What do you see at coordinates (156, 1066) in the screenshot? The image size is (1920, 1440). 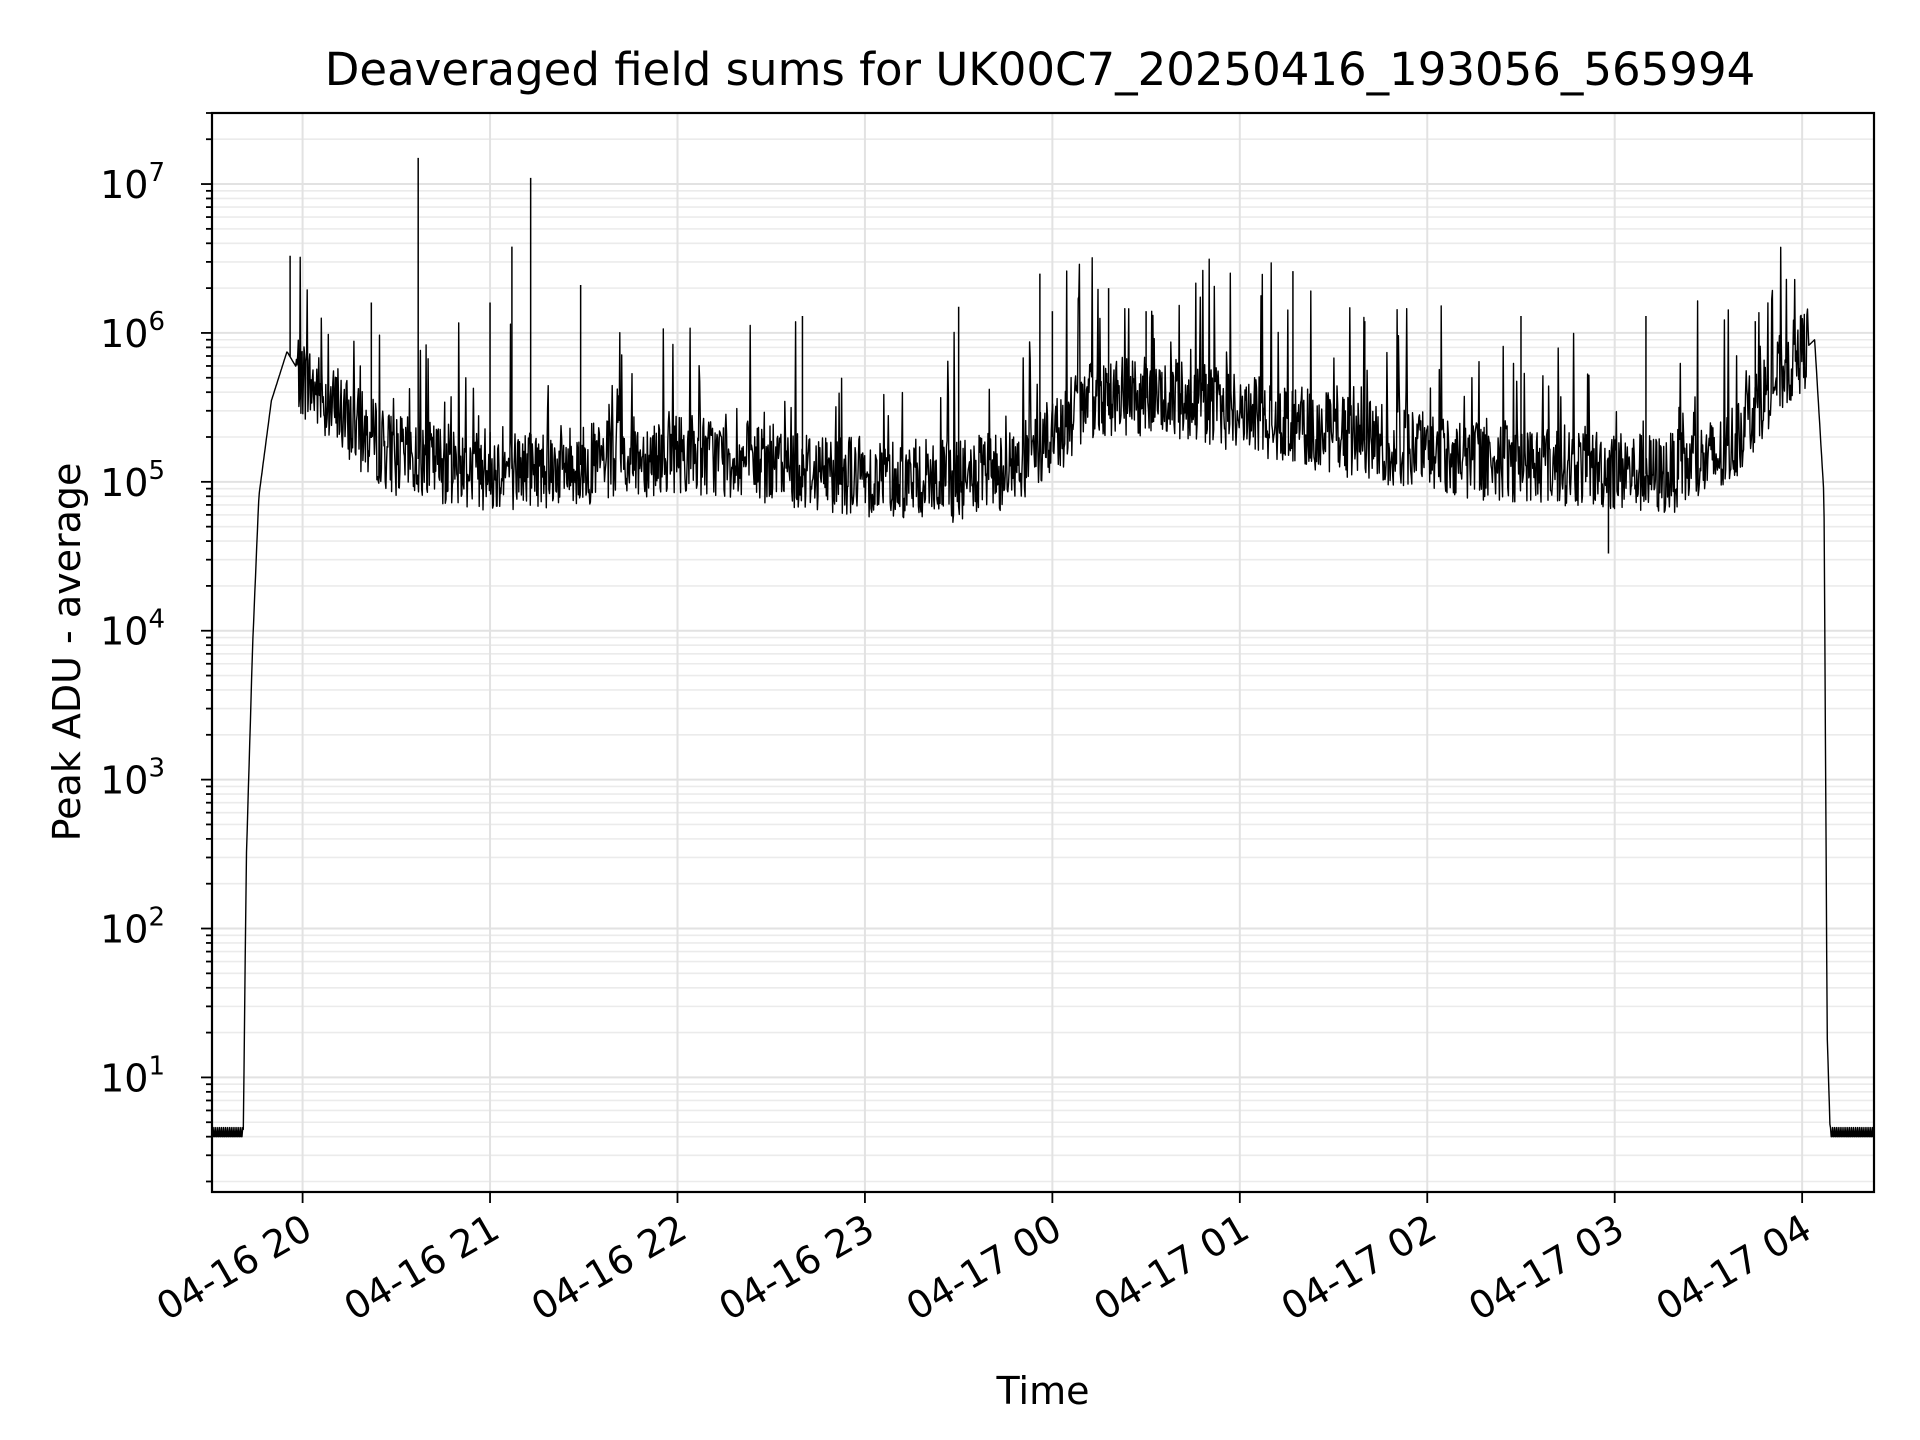 I see `y-tick-exponent: 1` at bounding box center [156, 1066].